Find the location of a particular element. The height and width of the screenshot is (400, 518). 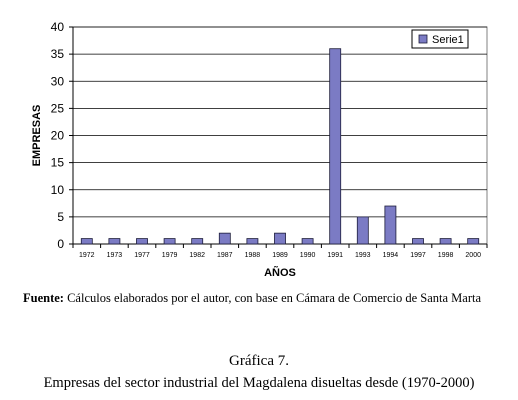

figure-number: Gráfica 7. is located at coordinates (259, 361).